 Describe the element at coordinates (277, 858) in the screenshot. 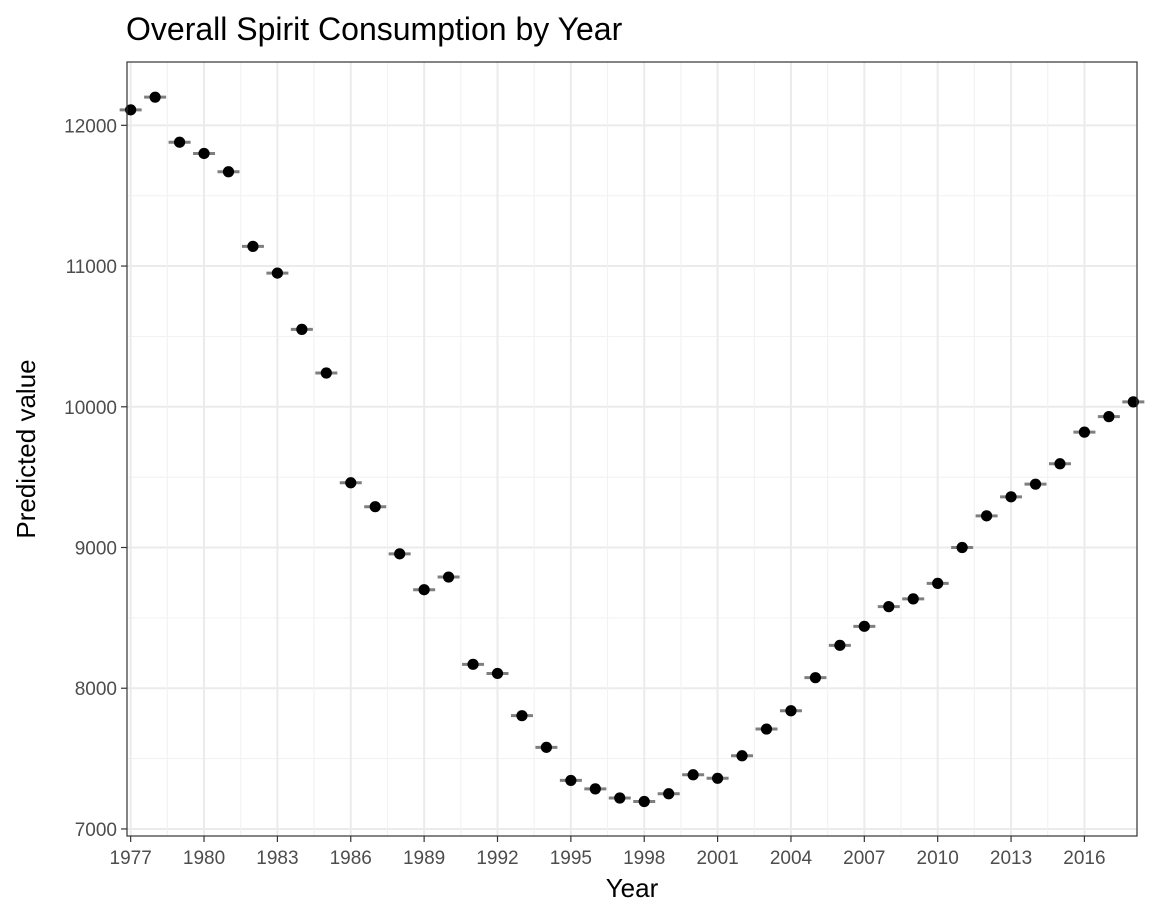

I see `x-tick-label: 1983` at that location.